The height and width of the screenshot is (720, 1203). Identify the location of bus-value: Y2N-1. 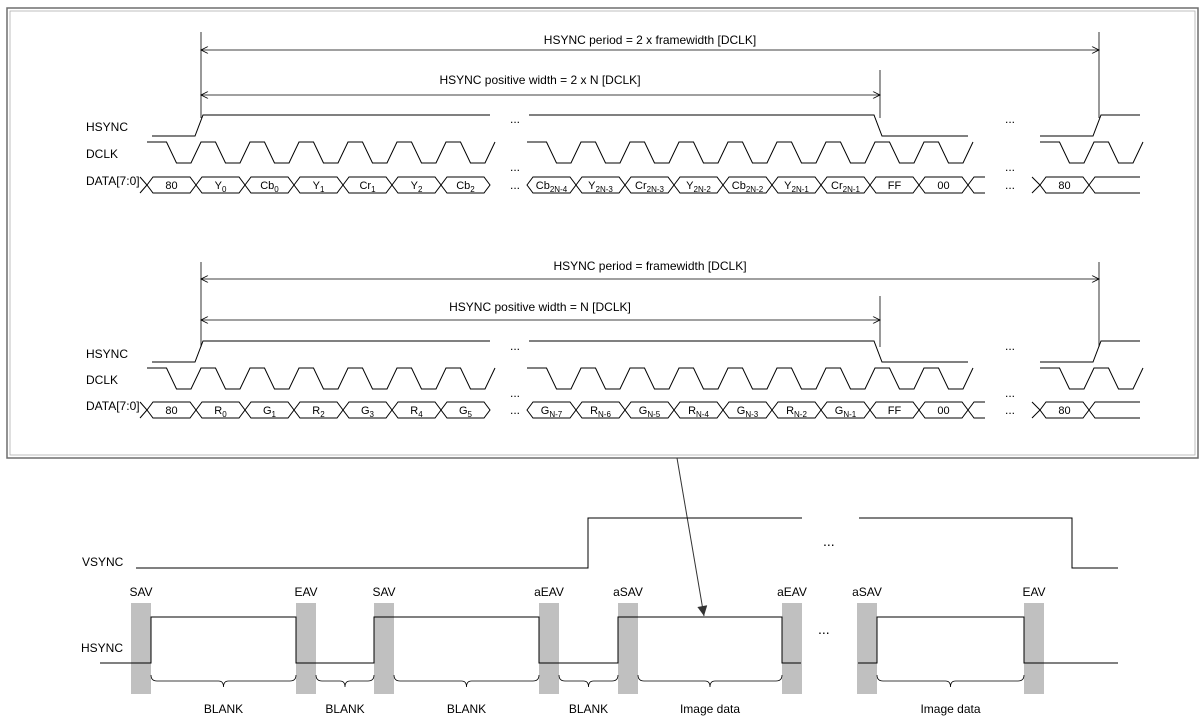
(796, 187).